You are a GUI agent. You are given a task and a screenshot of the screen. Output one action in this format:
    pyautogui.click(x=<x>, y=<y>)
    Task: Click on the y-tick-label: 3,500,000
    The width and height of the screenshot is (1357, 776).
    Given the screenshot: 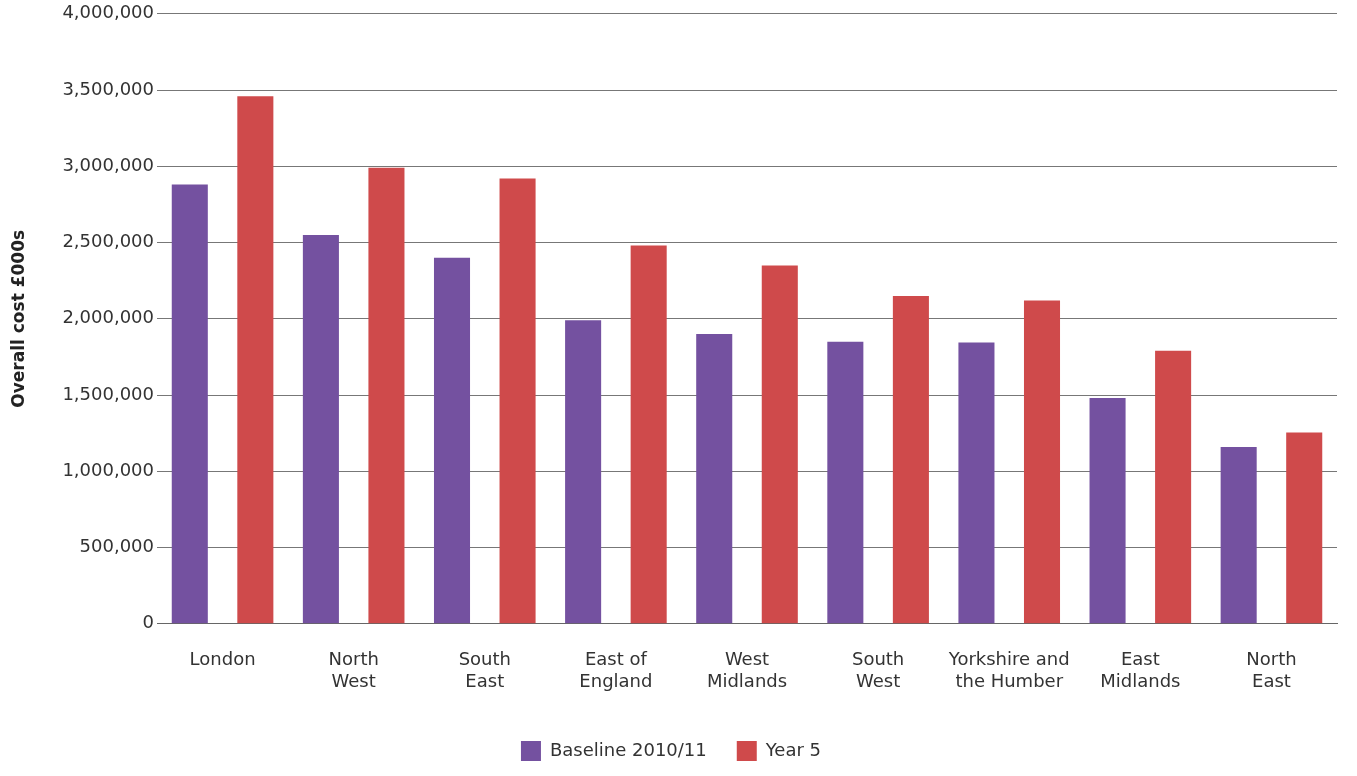 What is the action you would take?
    pyautogui.click(x=108, y=88)
    